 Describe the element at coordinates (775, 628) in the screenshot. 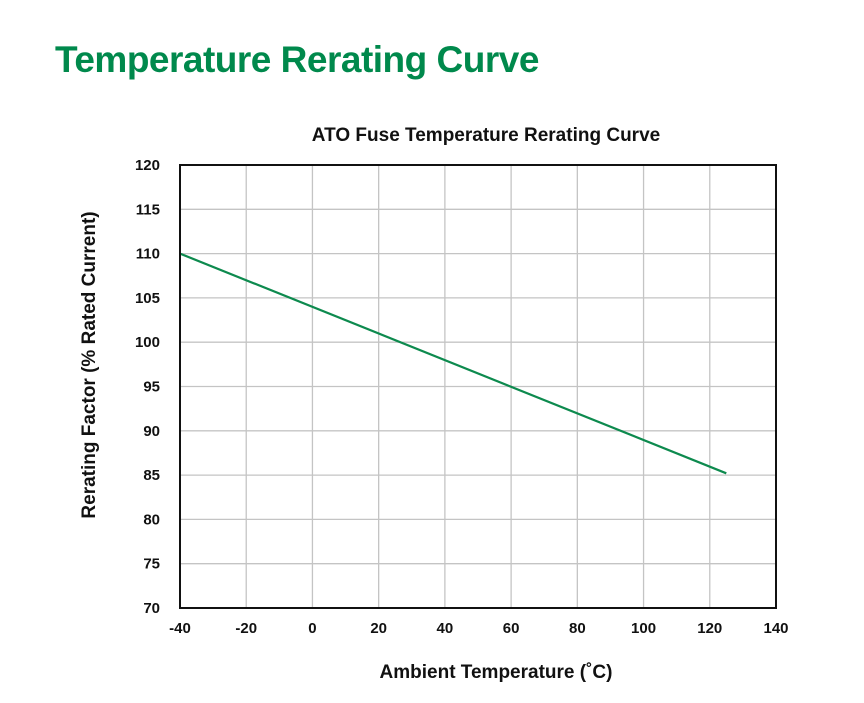

I see `x-tick-label: 140` at that location.